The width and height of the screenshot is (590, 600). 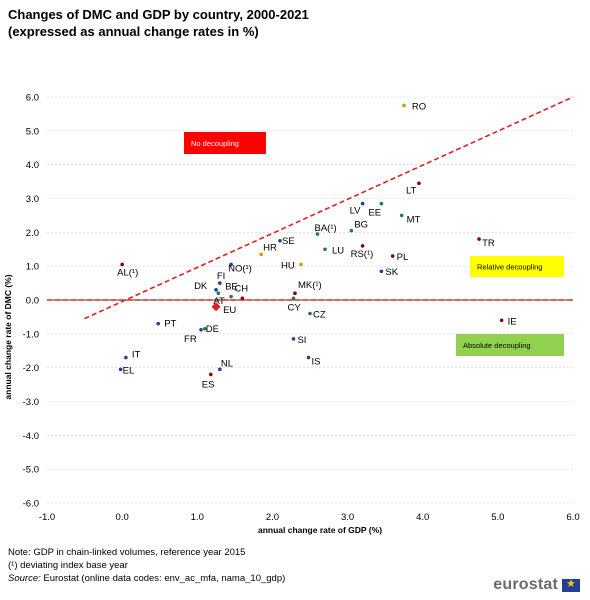 I want to click on data-label-no: NO(¹), so click(x=240, y=268).